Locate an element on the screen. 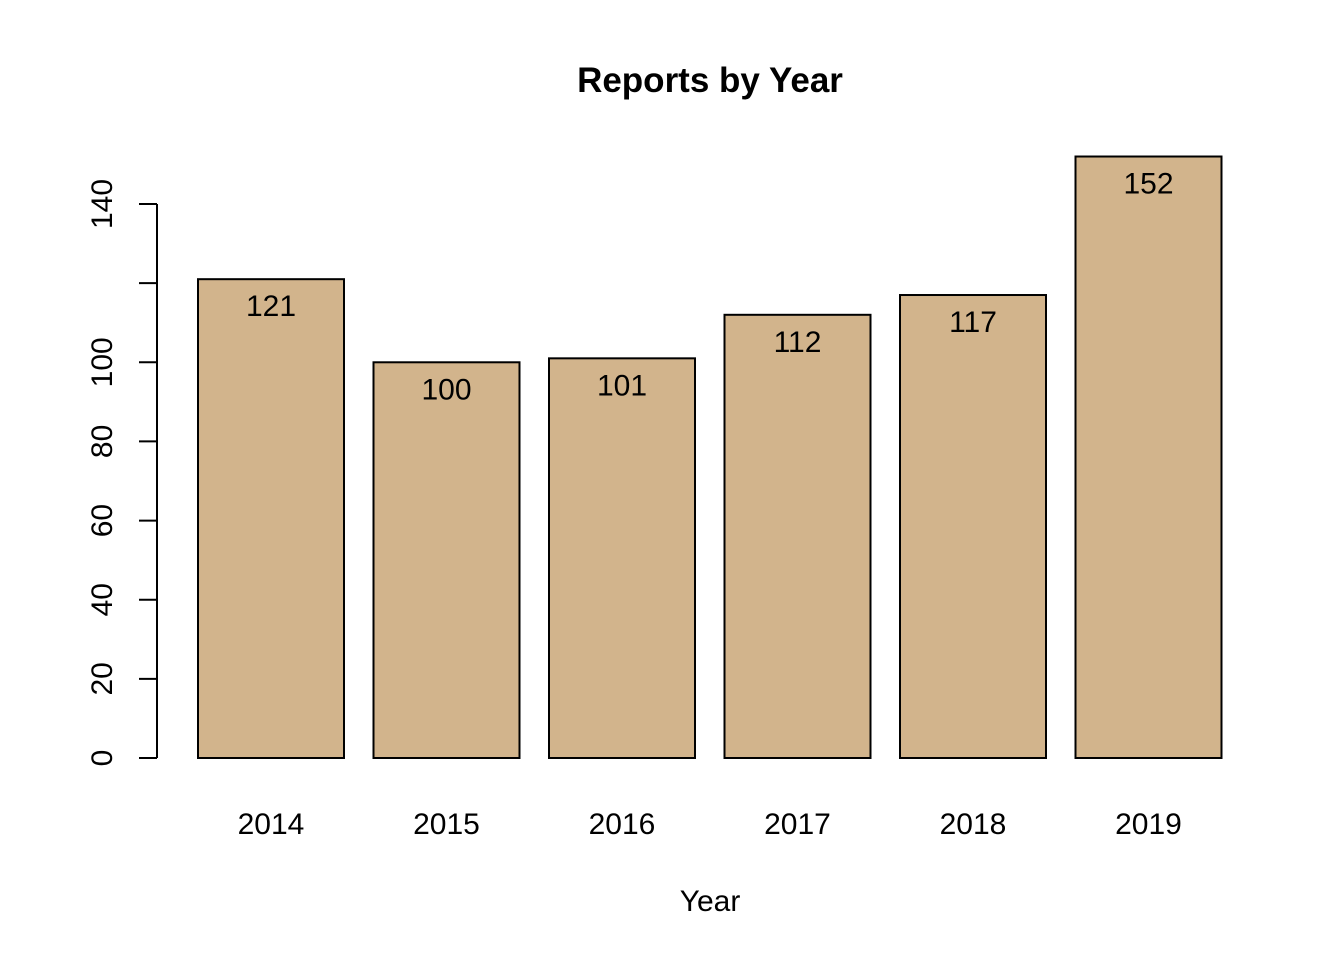 This screenshot has height=960, width=1344. x-tick-label-2017: 2017 is located at coordinates (797, 824).